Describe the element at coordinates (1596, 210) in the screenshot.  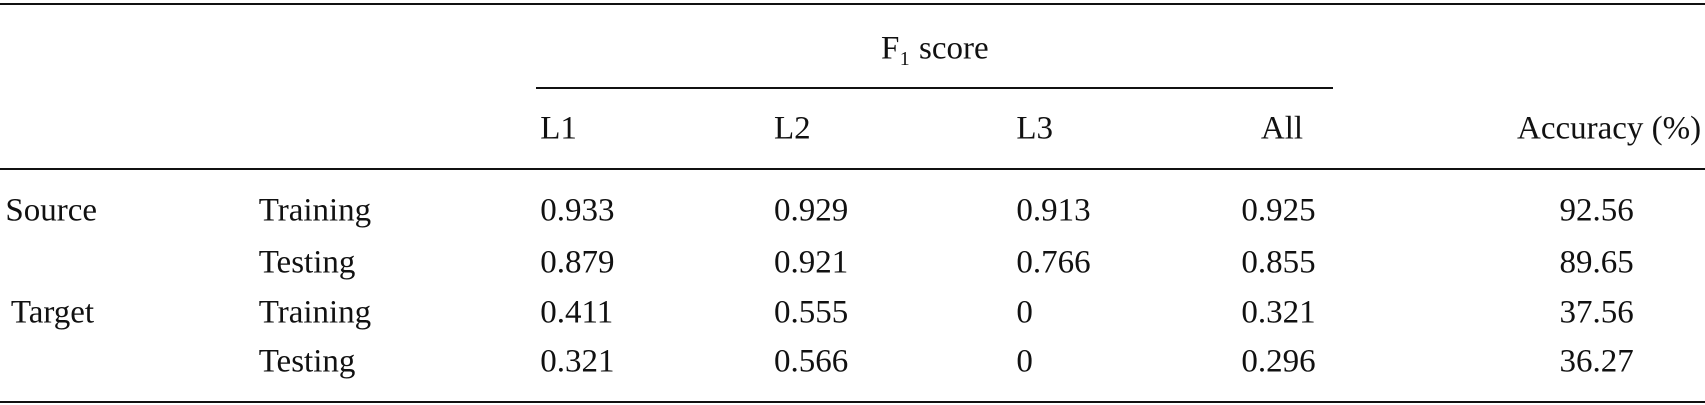
I see `accuracy-cell: 92.56` at that location.